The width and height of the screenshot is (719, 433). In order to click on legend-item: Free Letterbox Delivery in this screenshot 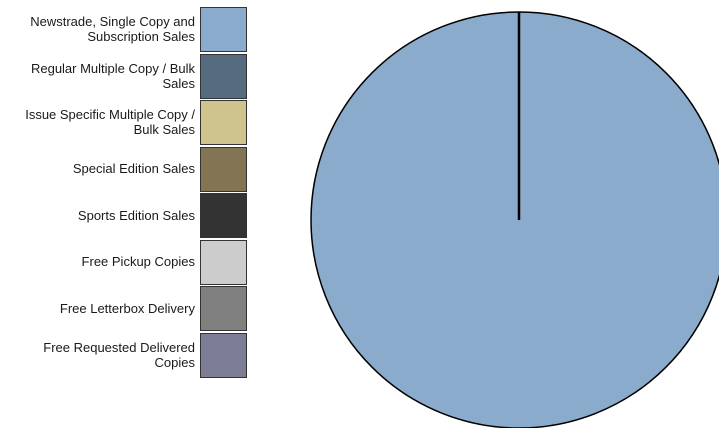, I will do `click(125, 309)`.